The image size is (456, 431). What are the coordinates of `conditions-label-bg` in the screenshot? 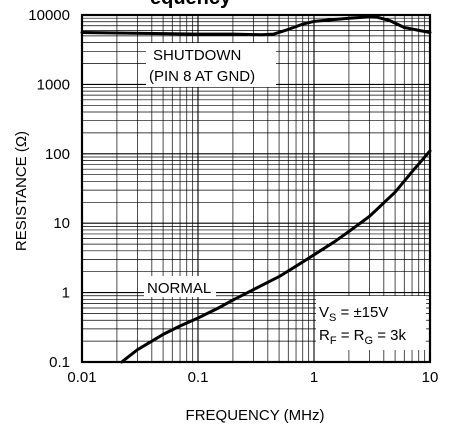 It's located at (371, 323).